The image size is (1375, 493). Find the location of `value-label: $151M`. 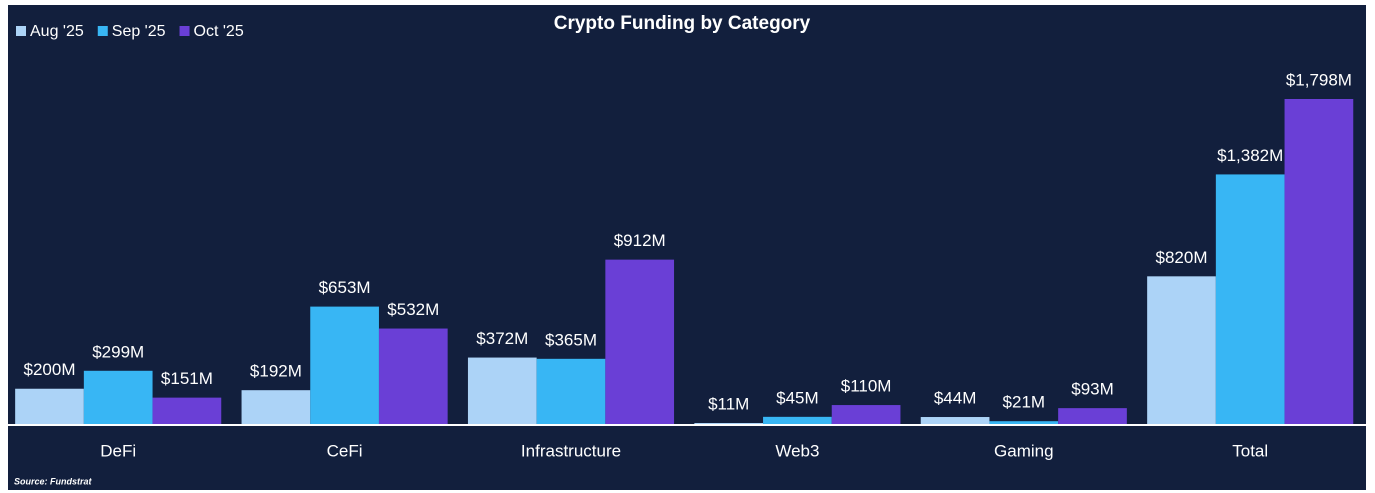

value-label: $151M is located at coordinates (187, 378).